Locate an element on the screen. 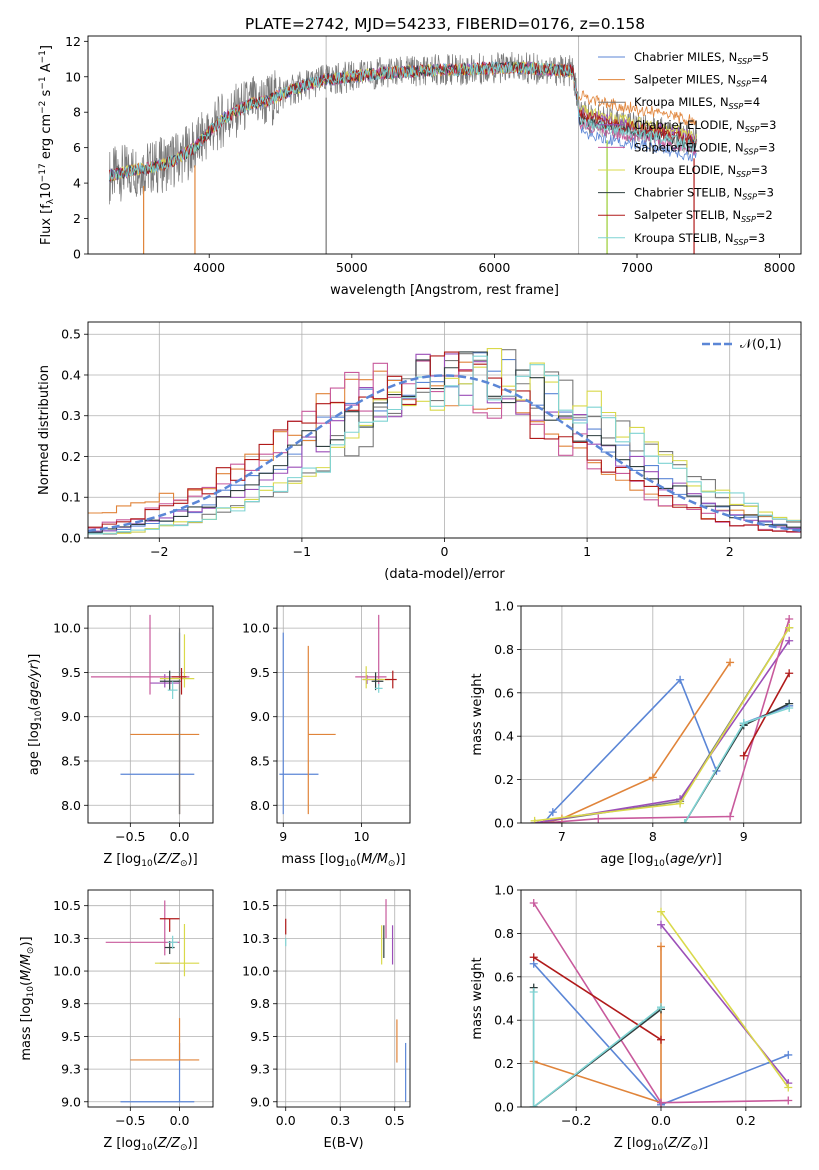 The image size is (819, 1170). mass_age-ytick-label: 9.5 is located at coordinates (260, 672).